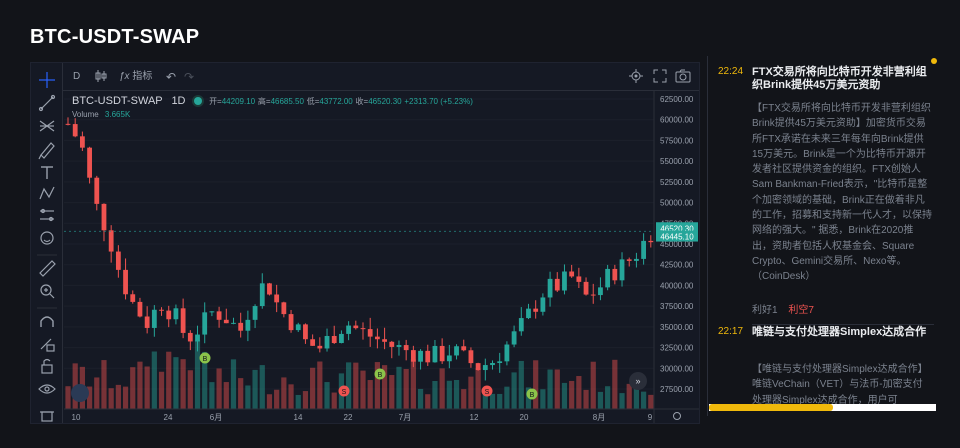 The image size is (960, 448). Describe the element at coordinates (801, 310) in the screenshot. I see `vote-bearish-button: 利空7` at that location.